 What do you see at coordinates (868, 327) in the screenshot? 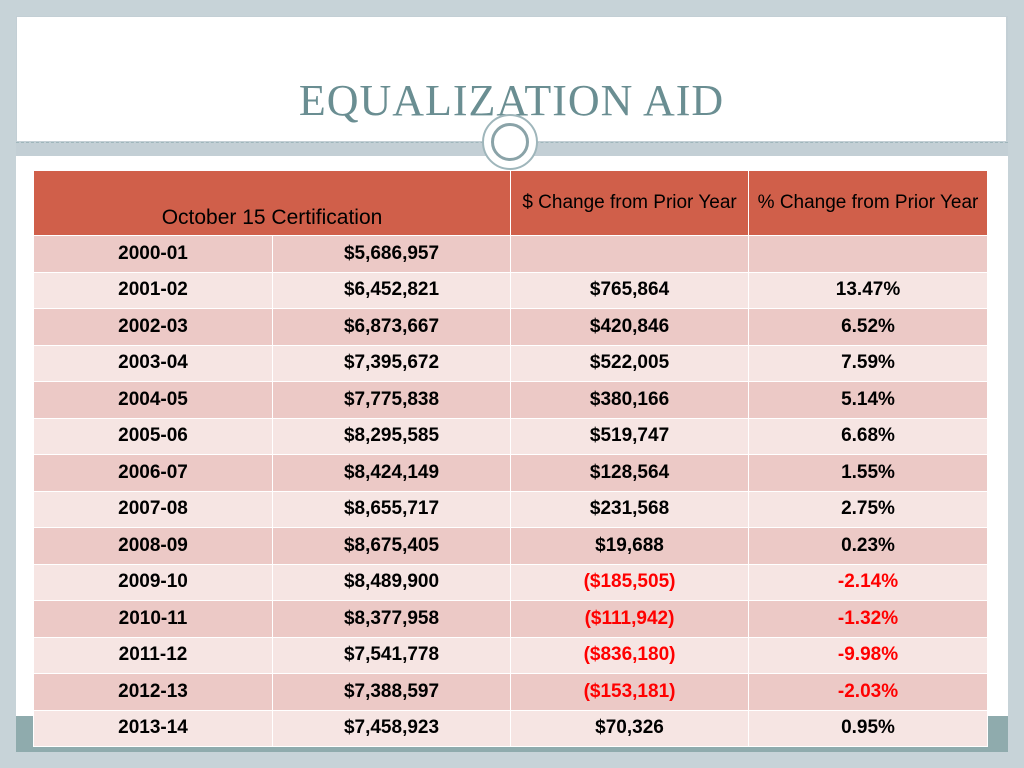
I see `percent-change-cell: 6.52%` at bounding box center [868, 327].